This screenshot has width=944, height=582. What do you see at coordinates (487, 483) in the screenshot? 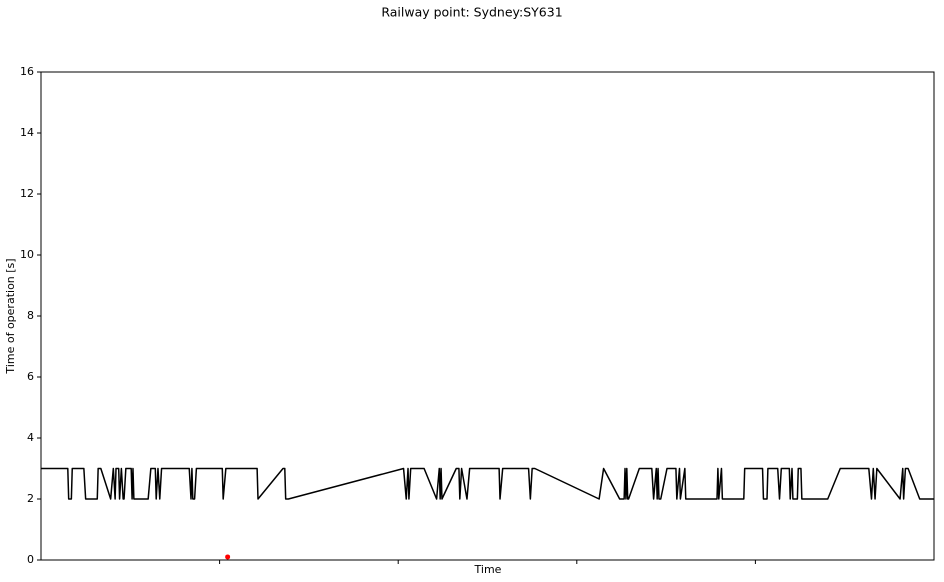
I see `series-line` at bounding box center [487, 483].